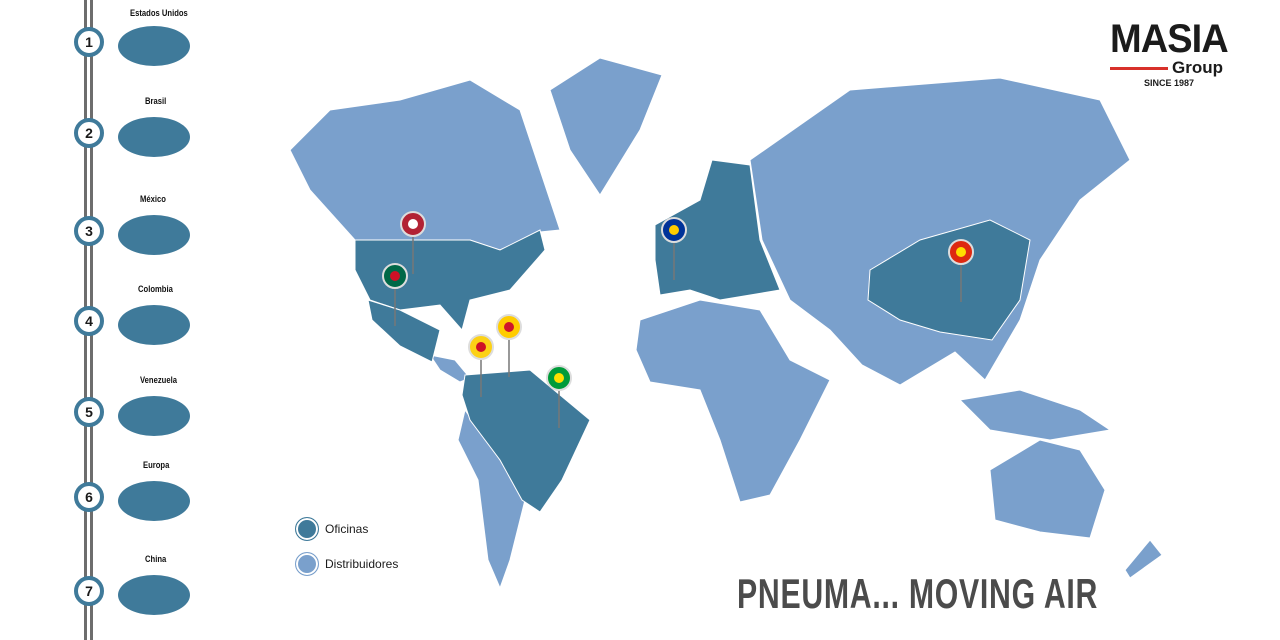  What do you see at coordinates (155, 289) in the screenshot?
I see `sidebar-country-label: Colombia` at bounding box center [155, 289].